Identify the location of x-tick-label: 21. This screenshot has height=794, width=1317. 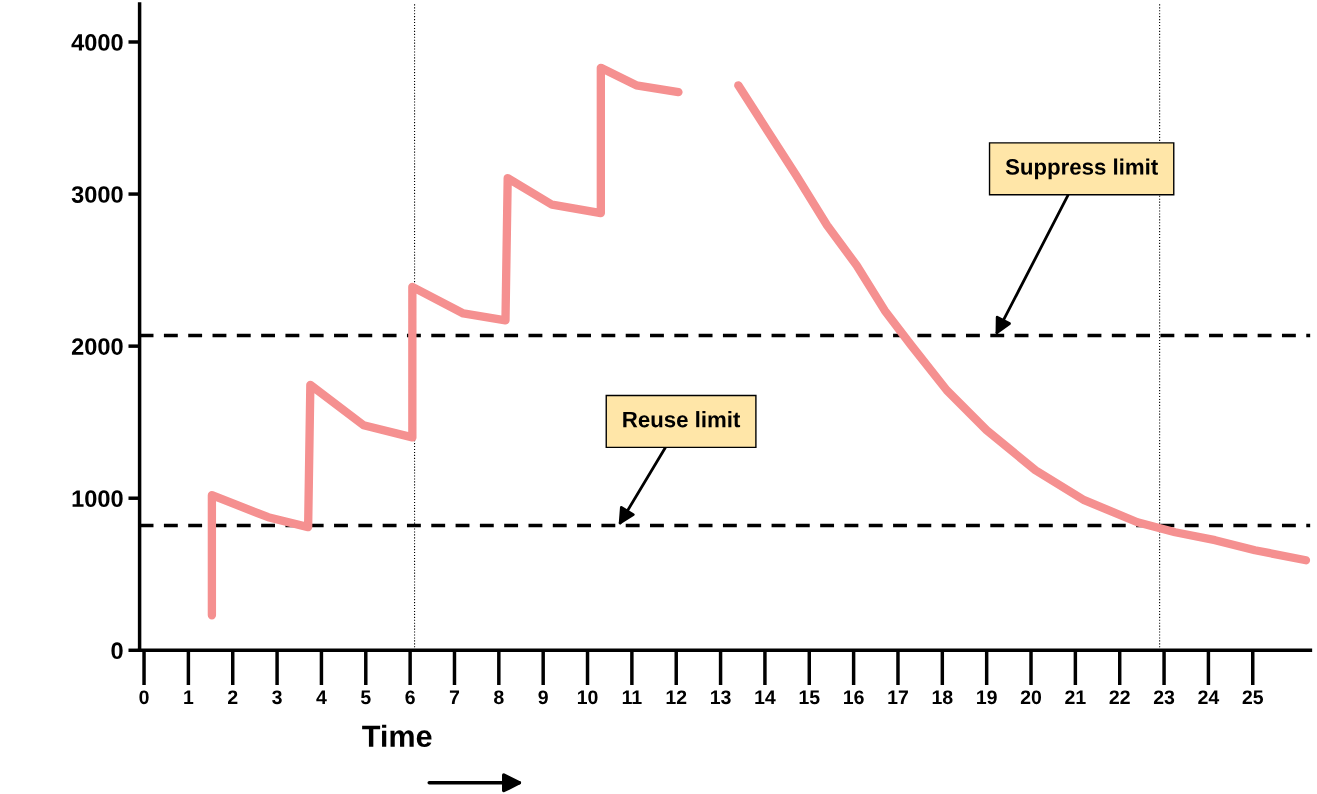
(1075, 697).